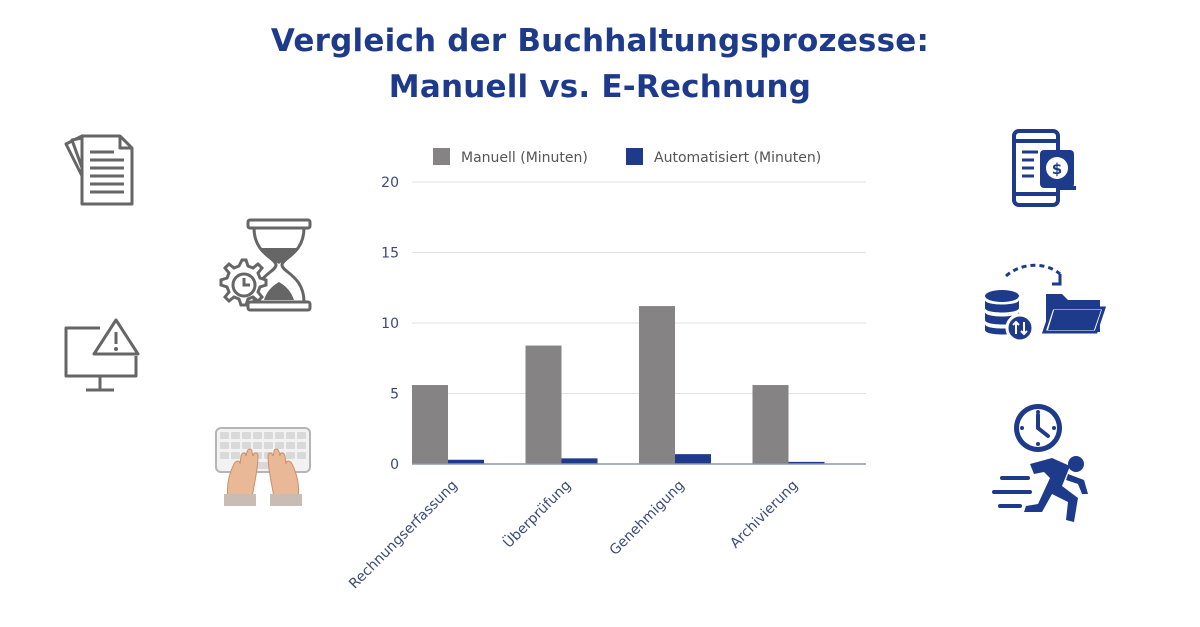 The image size is (1200, 627). Describe the element at coordinates (390, 183) in the screenshot. I see `y-tick-label: 20` at that location.